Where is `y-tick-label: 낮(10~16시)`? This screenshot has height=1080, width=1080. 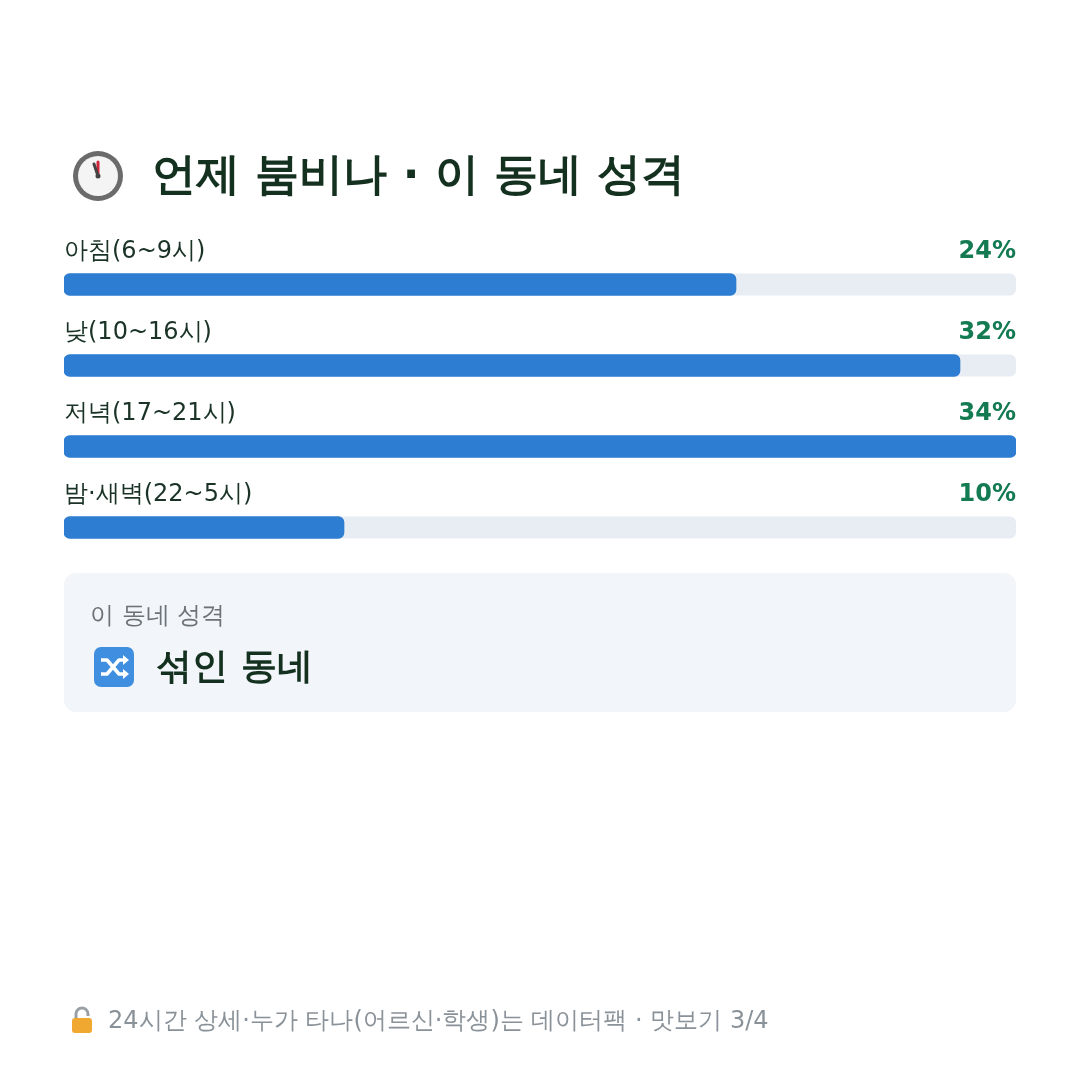
y-tick-label: 낮(10~16시) is located at coordinates (138, 330).